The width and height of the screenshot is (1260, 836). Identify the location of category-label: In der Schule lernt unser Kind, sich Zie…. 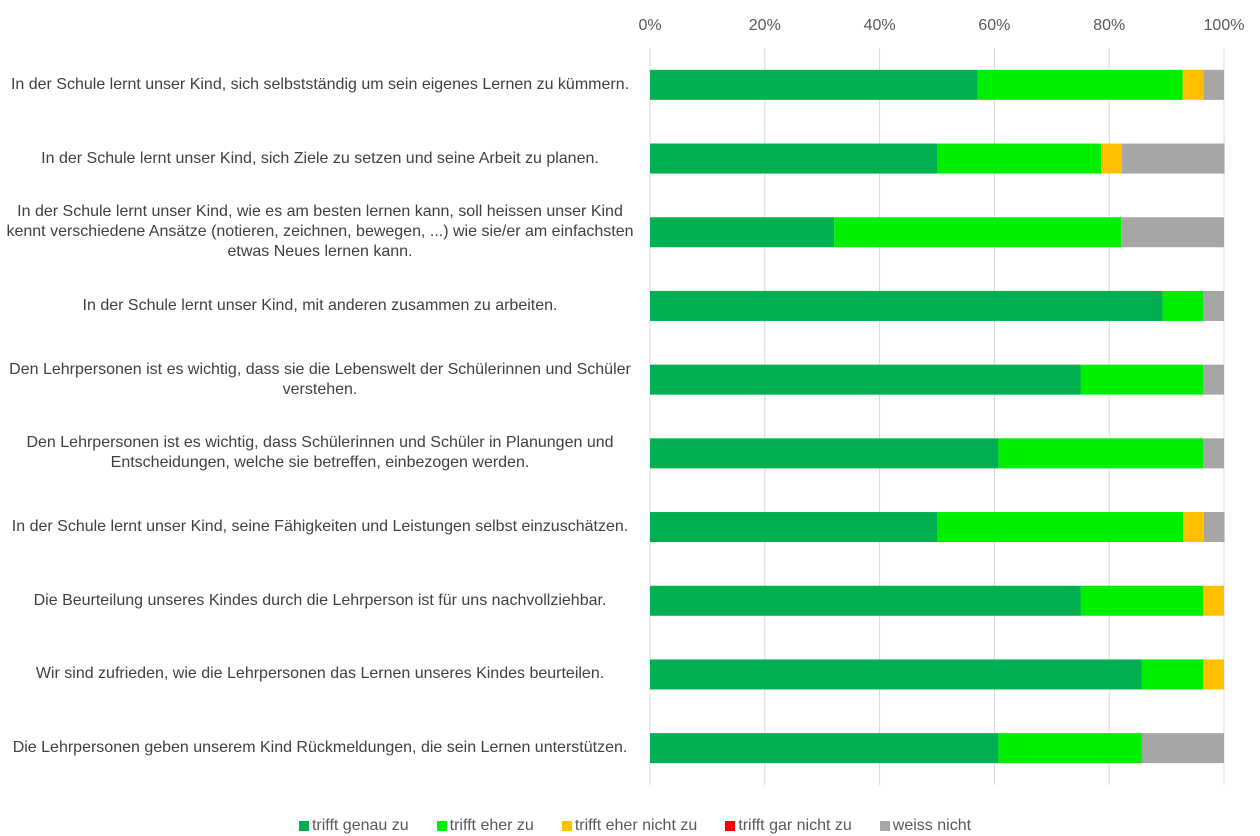
(320, 158).